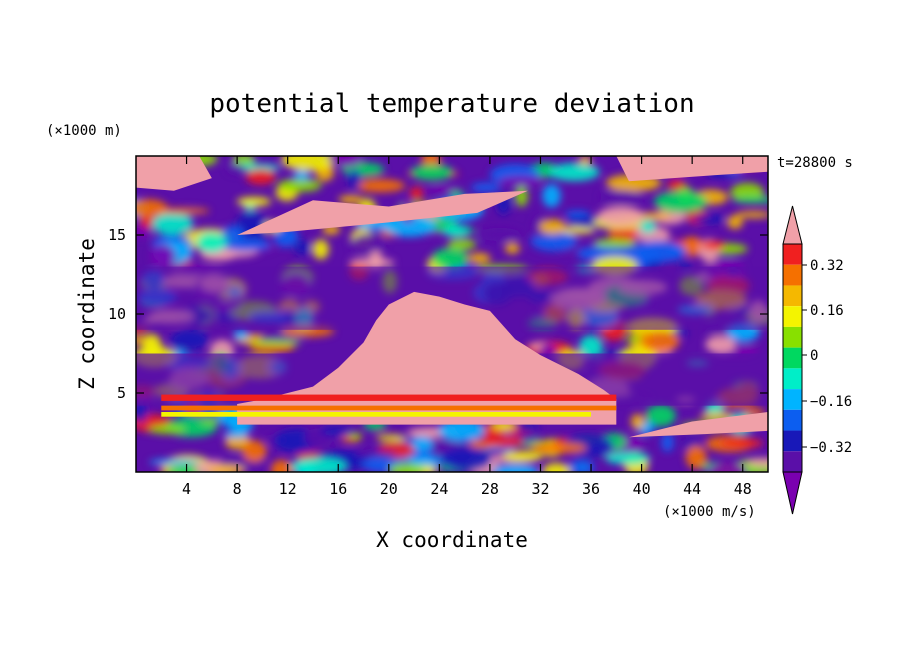 The width and height of the screenshot is (904, 654). I want to click on colorbar-label: 0.16, so click(827, 311).